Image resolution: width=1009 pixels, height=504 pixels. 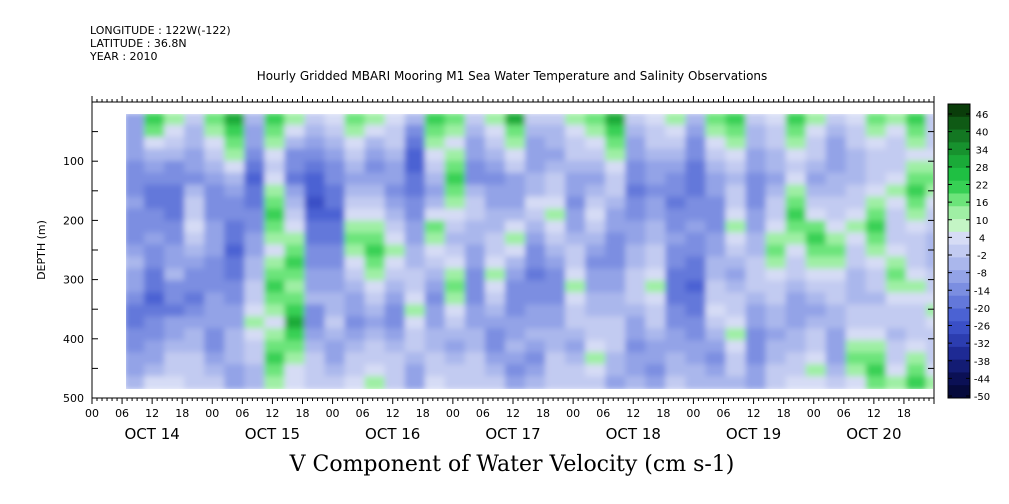 I want to click on x-hour-label: 12, so click(x=513, y=413).